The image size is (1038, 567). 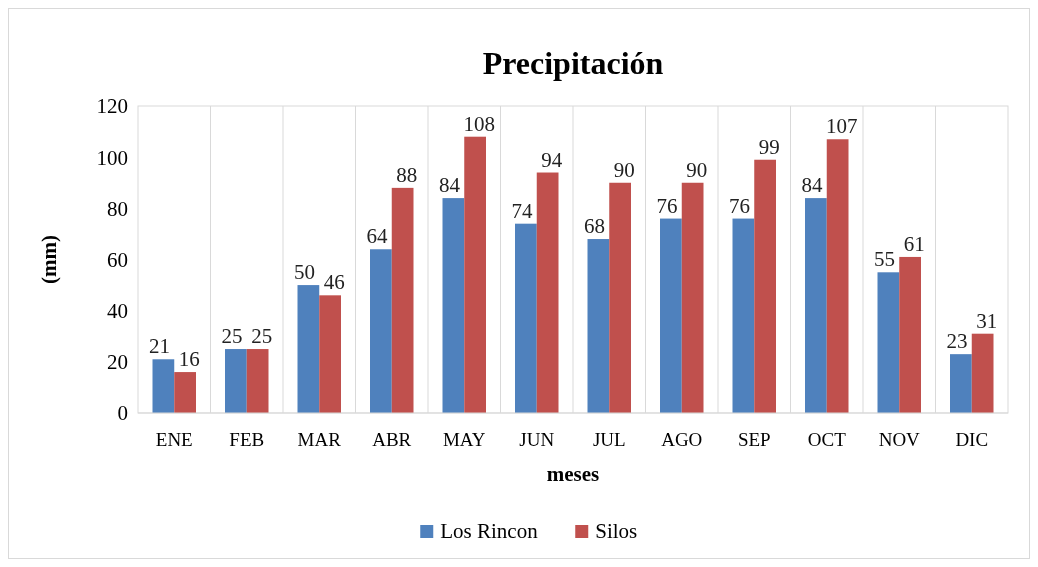 I want to click on data-label: 64, so click(x=377, y=236).